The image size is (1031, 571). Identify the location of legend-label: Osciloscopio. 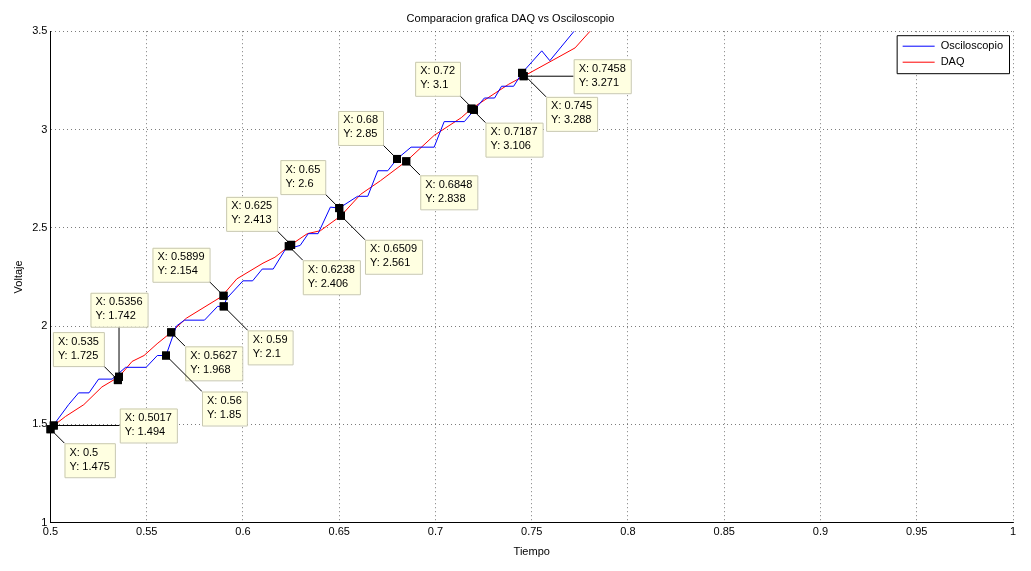
(971, 45).